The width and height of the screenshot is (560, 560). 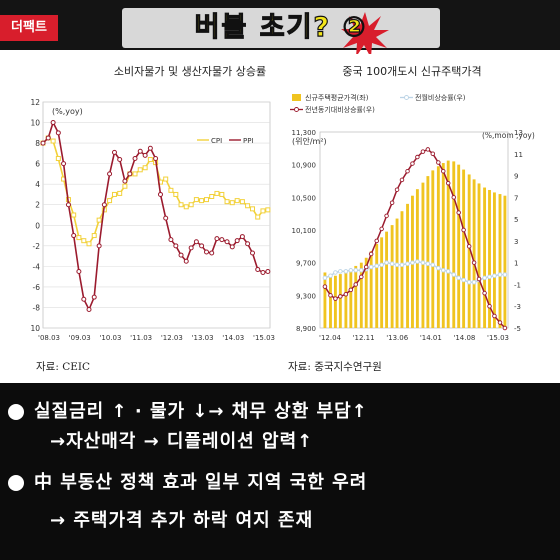 I want to click on right-legend-label: 신규주택평균가격(좌), so click(x=337, y=97).